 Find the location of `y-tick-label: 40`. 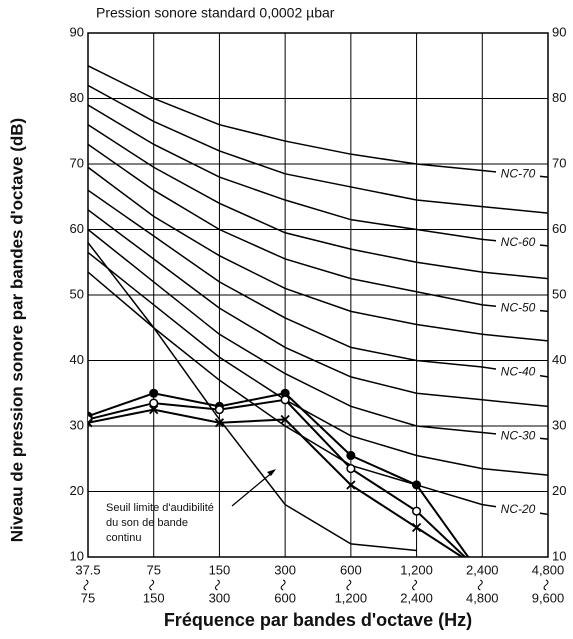

y-tick-label: 40 is located at coordinates (77, 359).